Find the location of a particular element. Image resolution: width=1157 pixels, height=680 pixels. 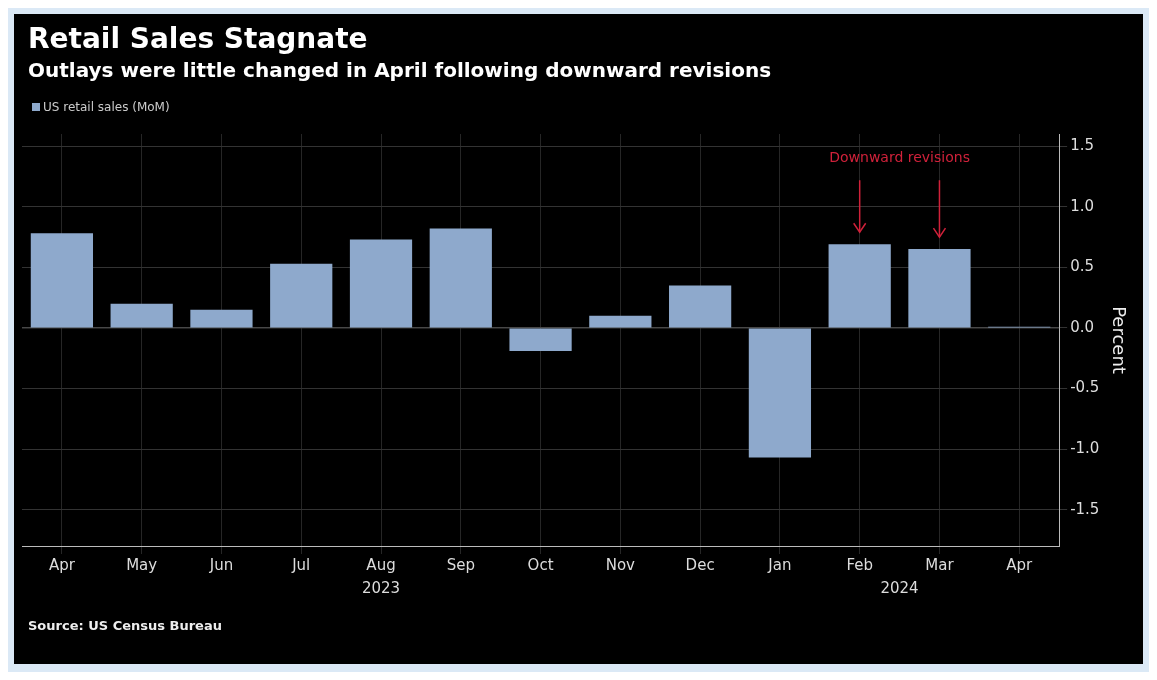

source-note: Source: US Census Bureau is located at coordinates (125, 625).